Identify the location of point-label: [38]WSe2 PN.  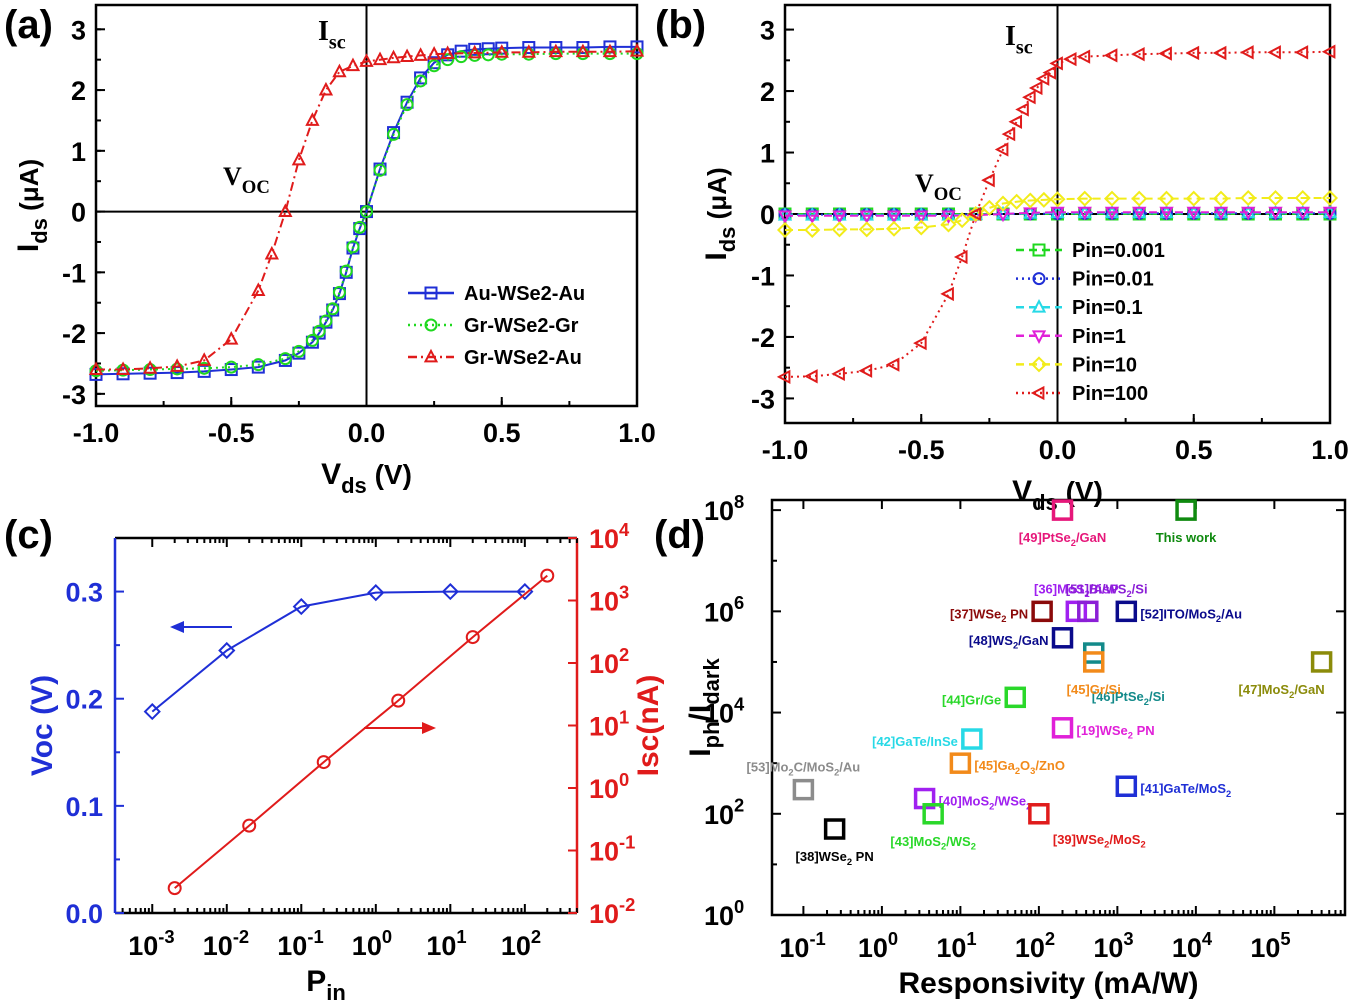
(835, 858).